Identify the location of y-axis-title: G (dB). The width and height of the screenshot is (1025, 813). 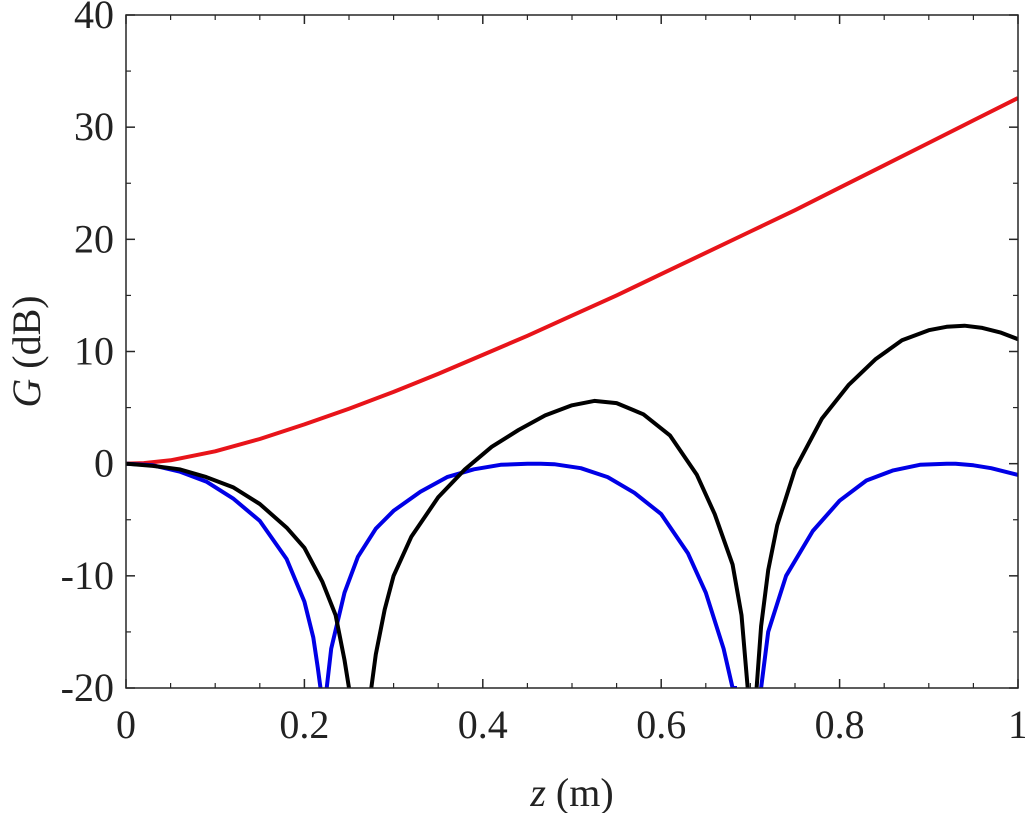
(26, 351).